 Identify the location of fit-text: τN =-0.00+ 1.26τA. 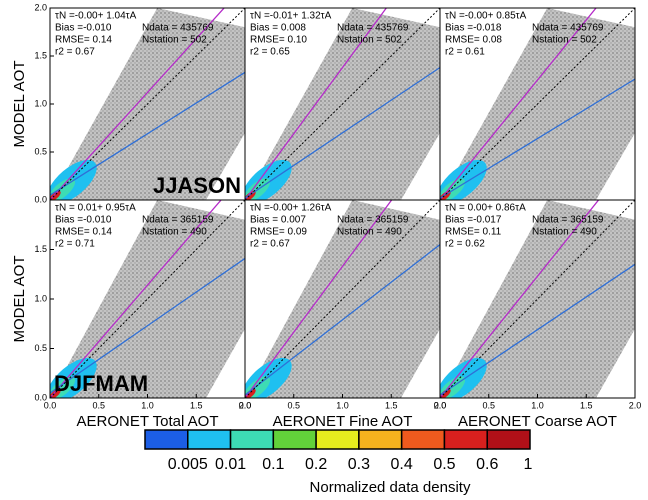
(291, 208).